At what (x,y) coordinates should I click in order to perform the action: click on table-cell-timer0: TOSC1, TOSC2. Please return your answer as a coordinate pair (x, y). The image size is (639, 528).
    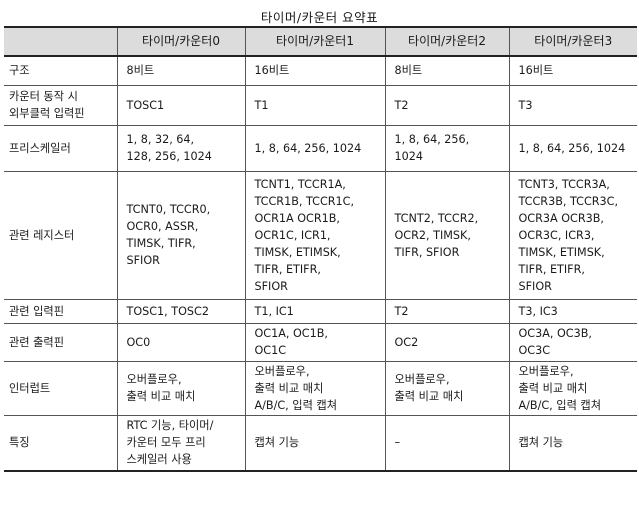
    Looking at the image, I should click on (181, 311).